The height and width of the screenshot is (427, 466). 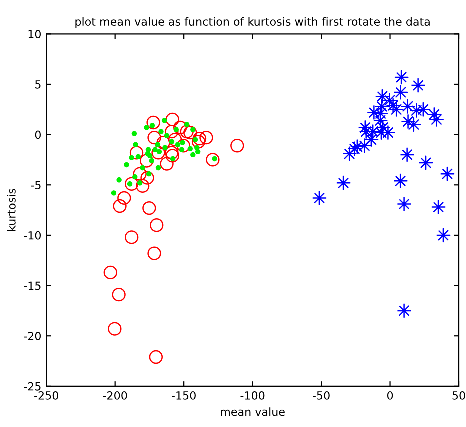 What do you see at coordinates (32, 235) in the screenshot?
I see `y-tick-label: -10` at bounding box center [32, 235].